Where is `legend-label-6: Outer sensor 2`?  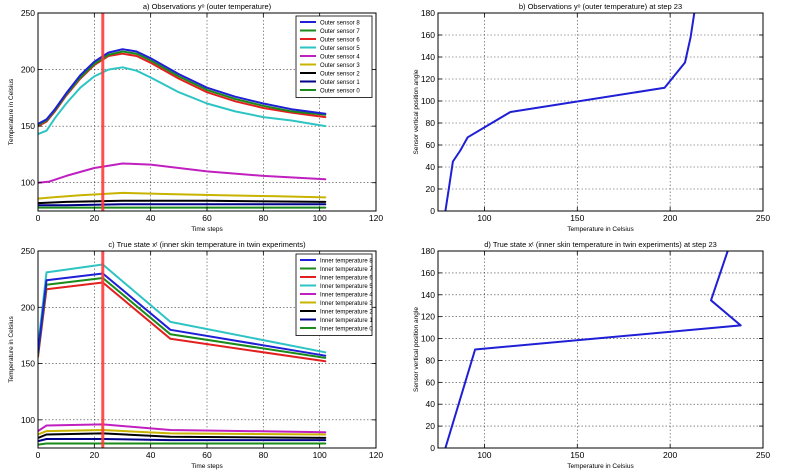
legend-label-6: Outer sensor 2 is located at coordinates (340, 75).